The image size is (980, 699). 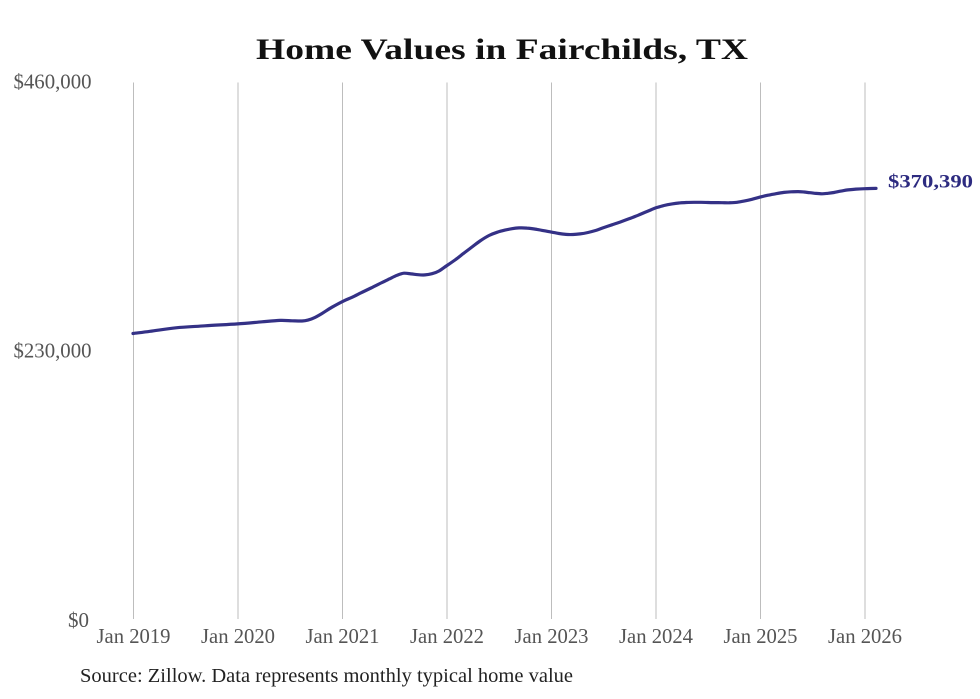 I want to click on svg-text: Jan 2022, so click(x=447, y=636).